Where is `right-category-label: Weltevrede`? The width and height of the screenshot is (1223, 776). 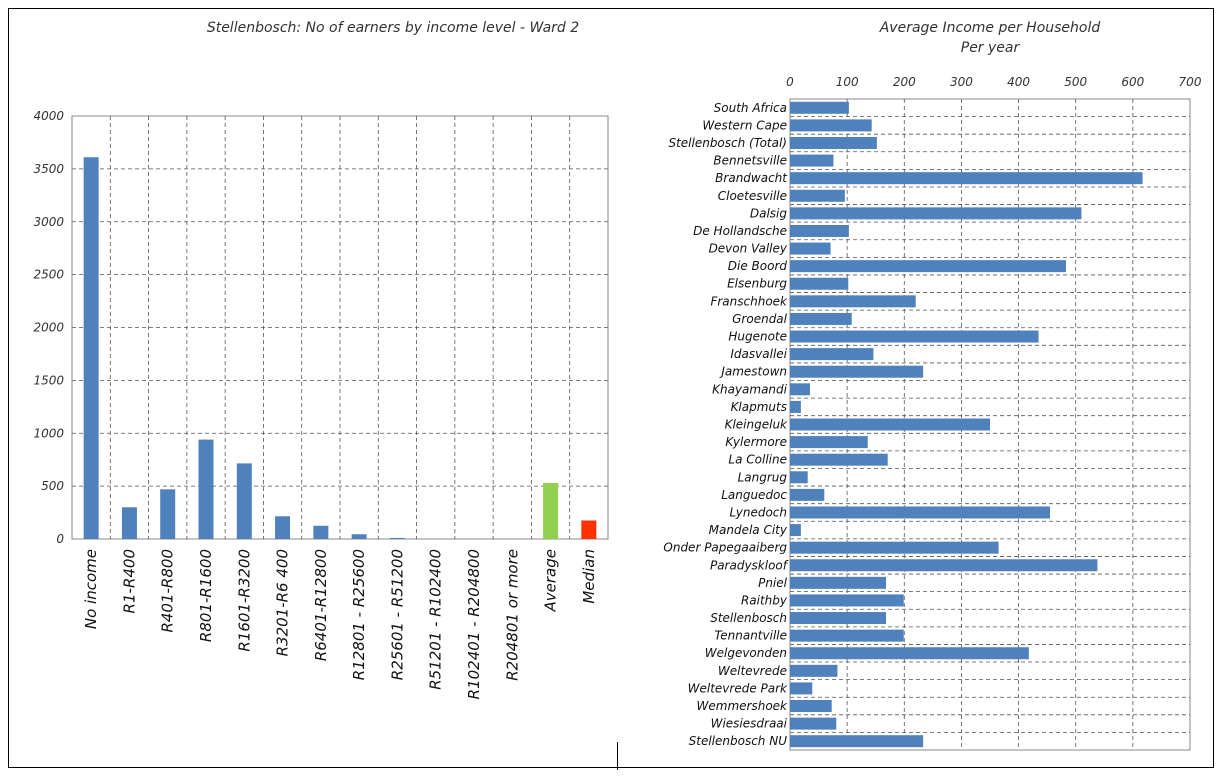 right-category-label: Weltevrede is located at coordinates (752, 671).